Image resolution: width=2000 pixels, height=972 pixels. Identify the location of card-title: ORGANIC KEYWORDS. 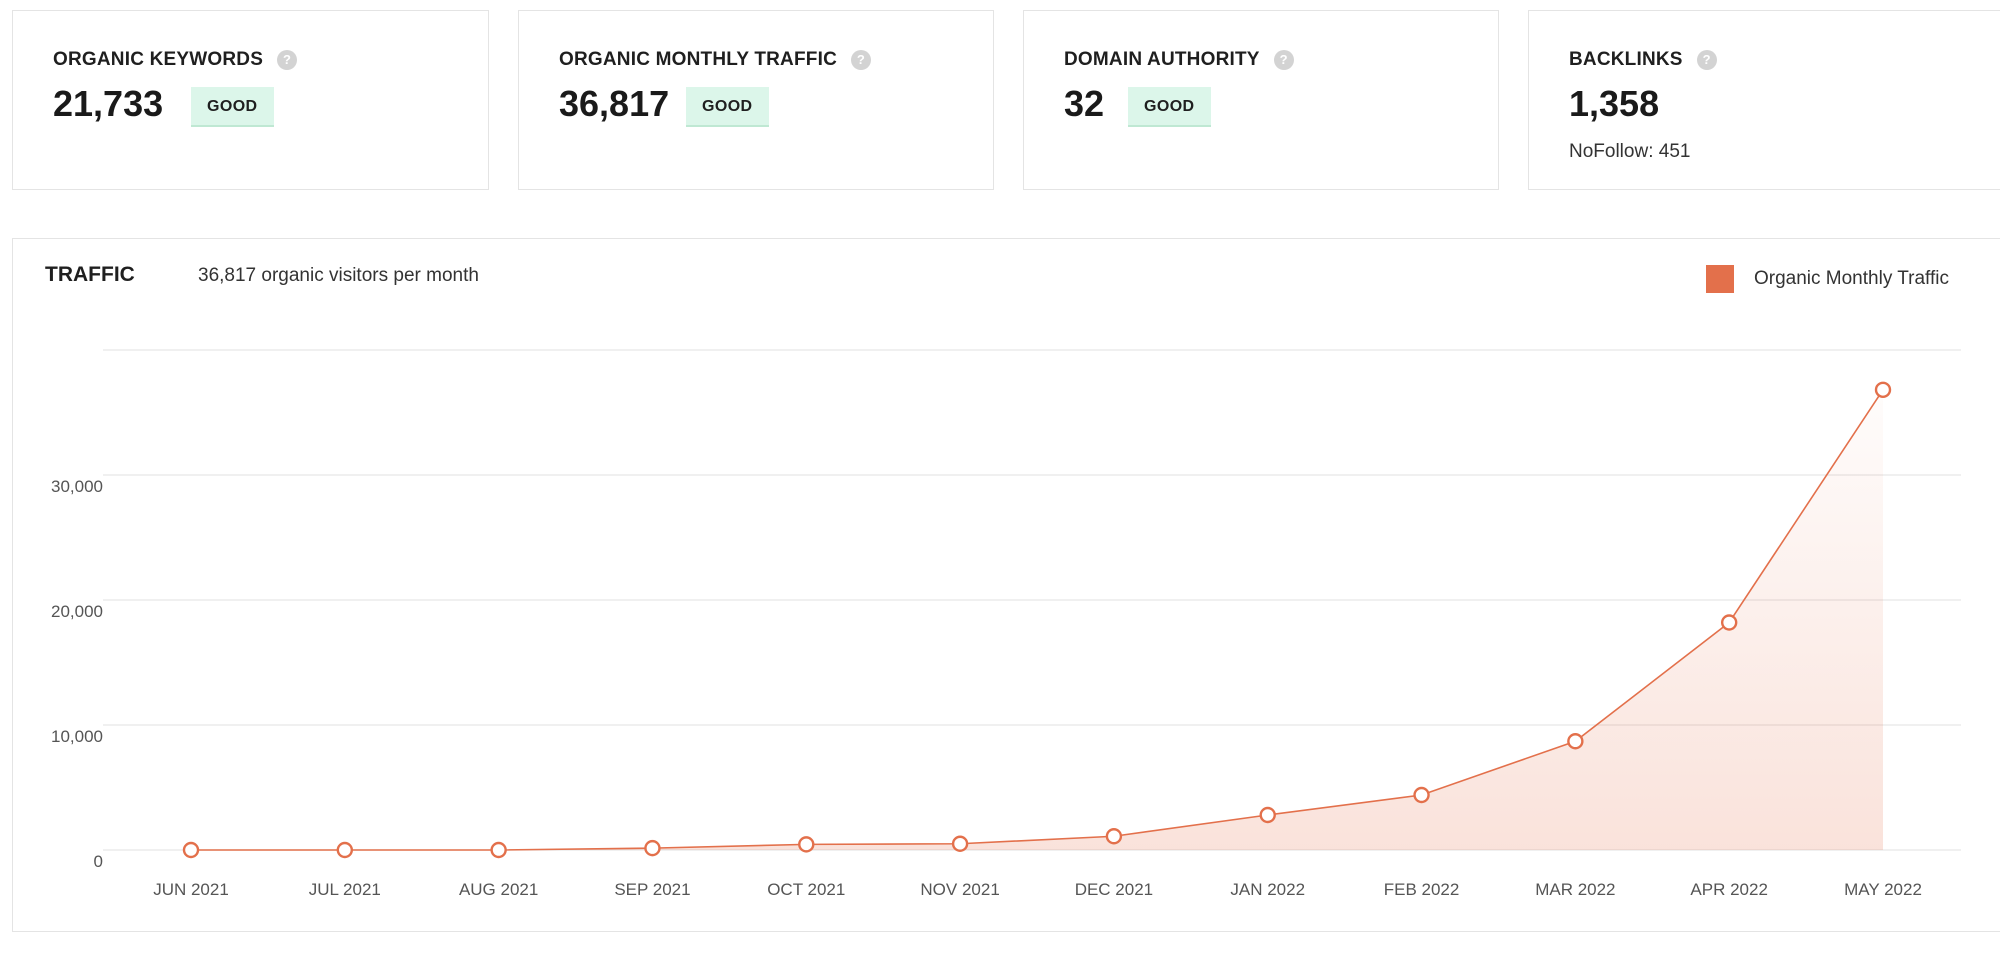
(158, 59).